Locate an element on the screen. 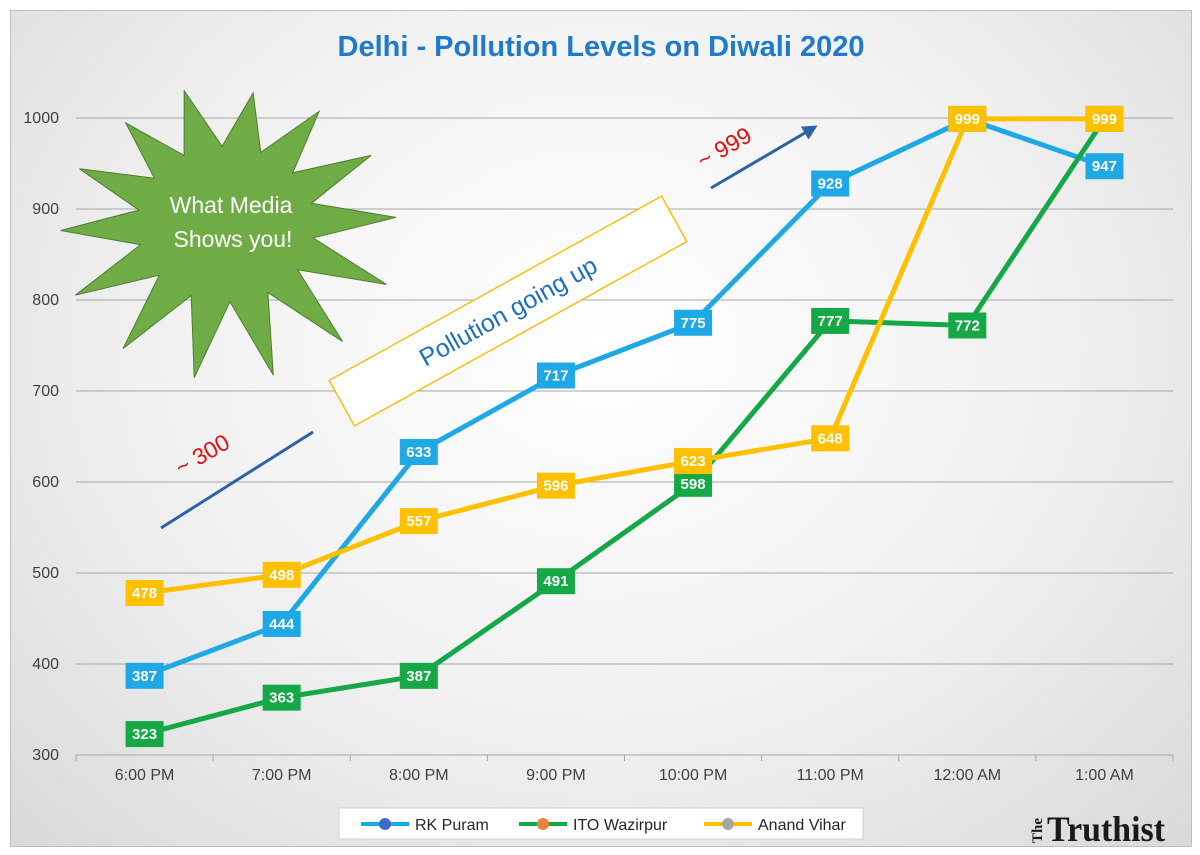 The image size is (1200, 855). data-label: 623 is located at coordinates (693, 461).